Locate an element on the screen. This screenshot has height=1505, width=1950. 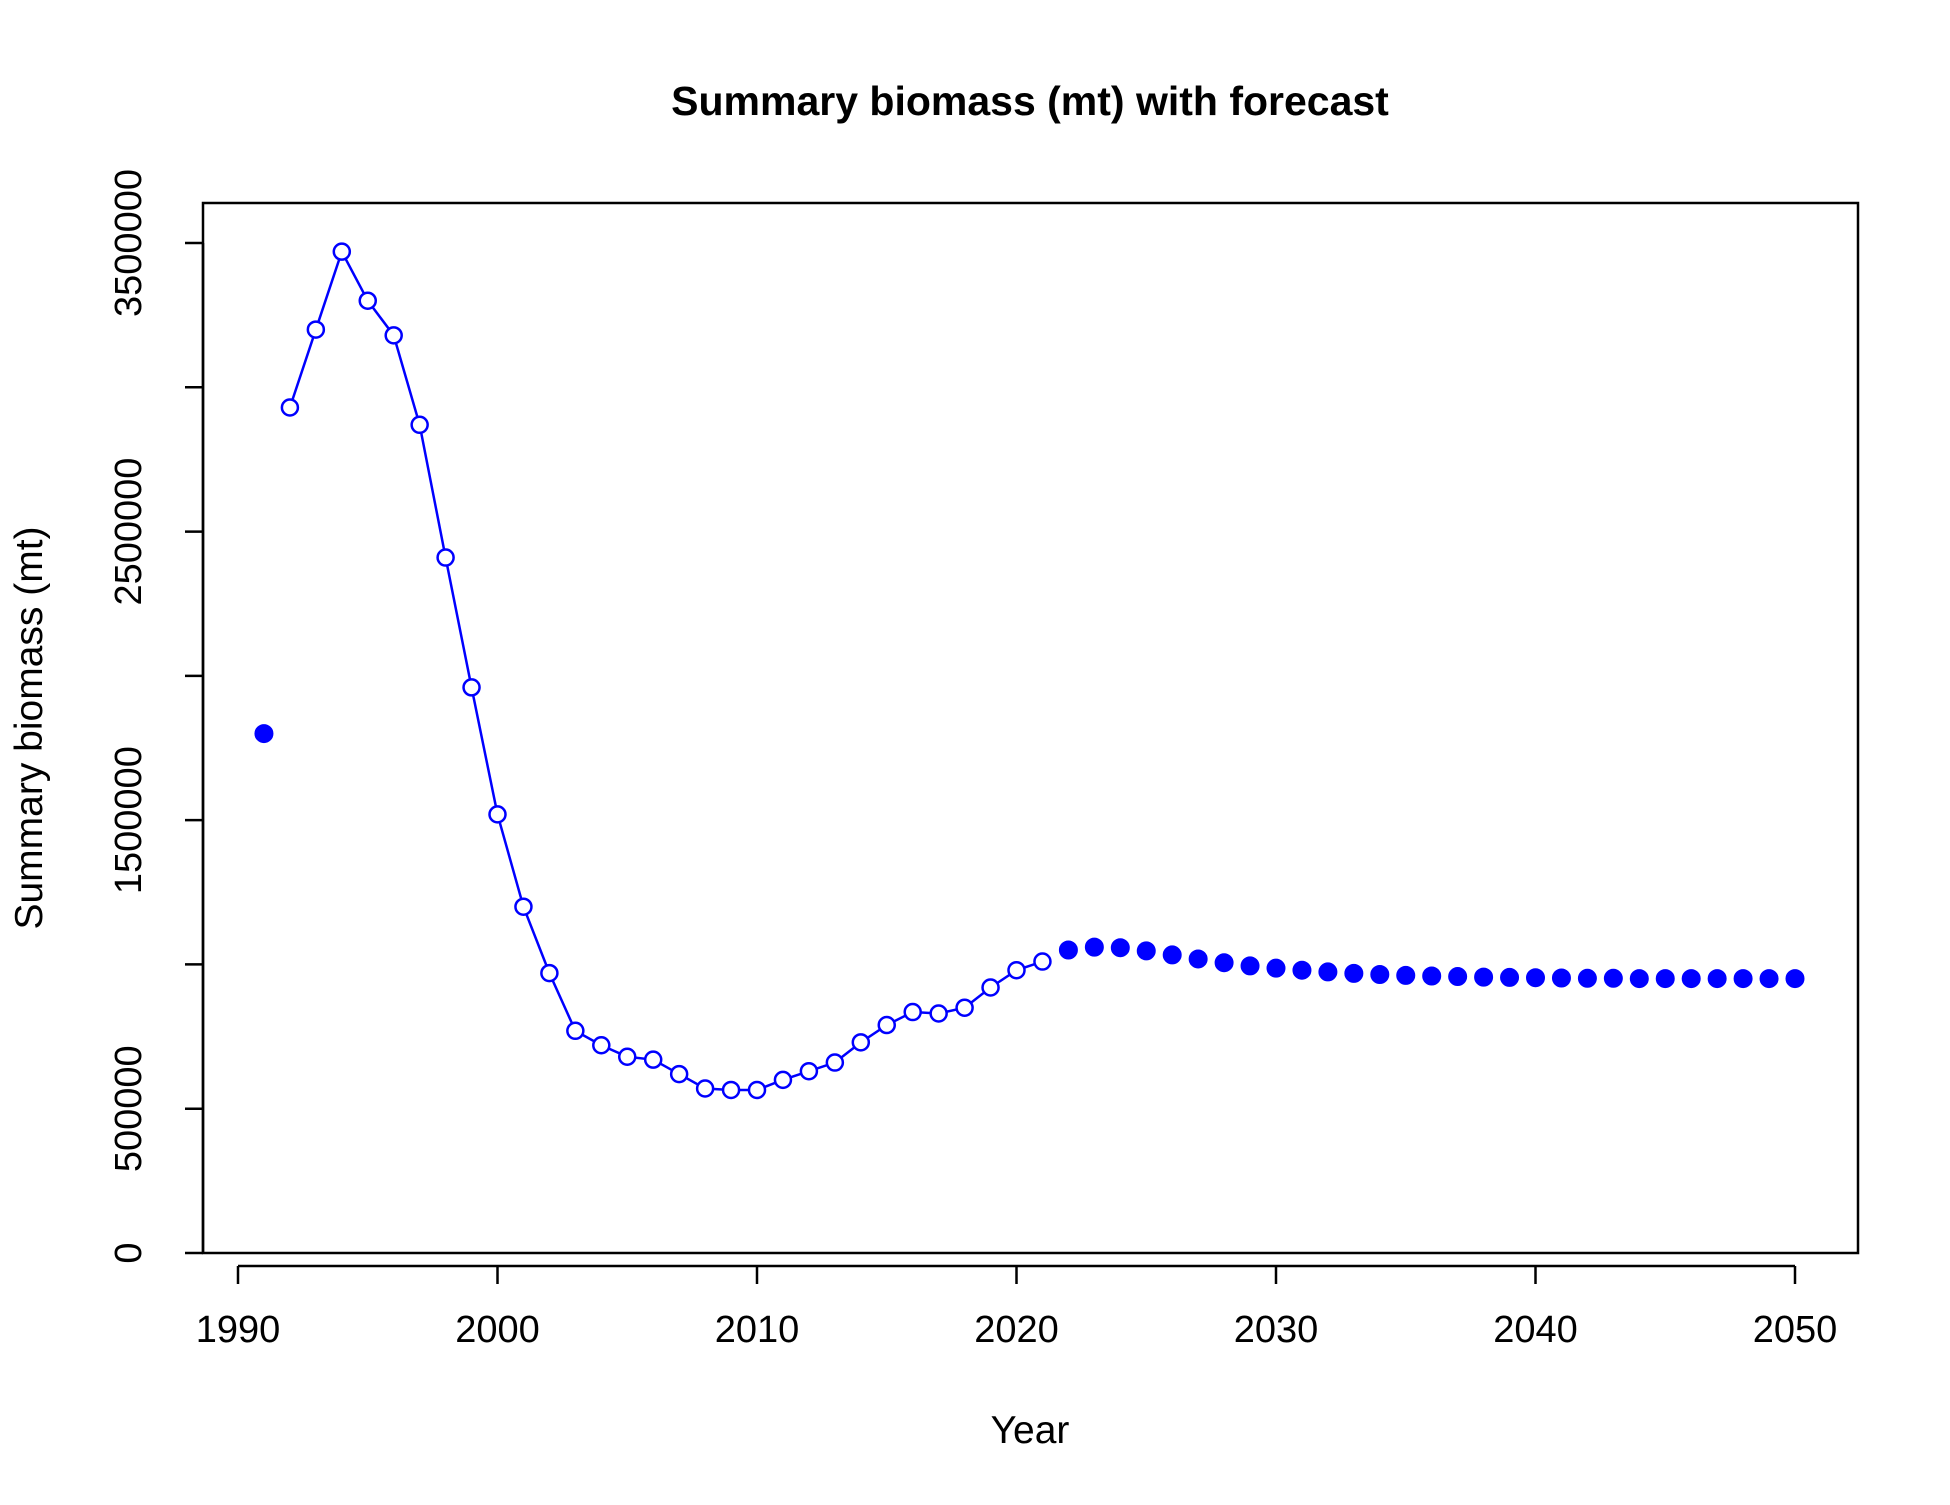
y-tick-label: 1500000 is located at coordinates (129, 820).